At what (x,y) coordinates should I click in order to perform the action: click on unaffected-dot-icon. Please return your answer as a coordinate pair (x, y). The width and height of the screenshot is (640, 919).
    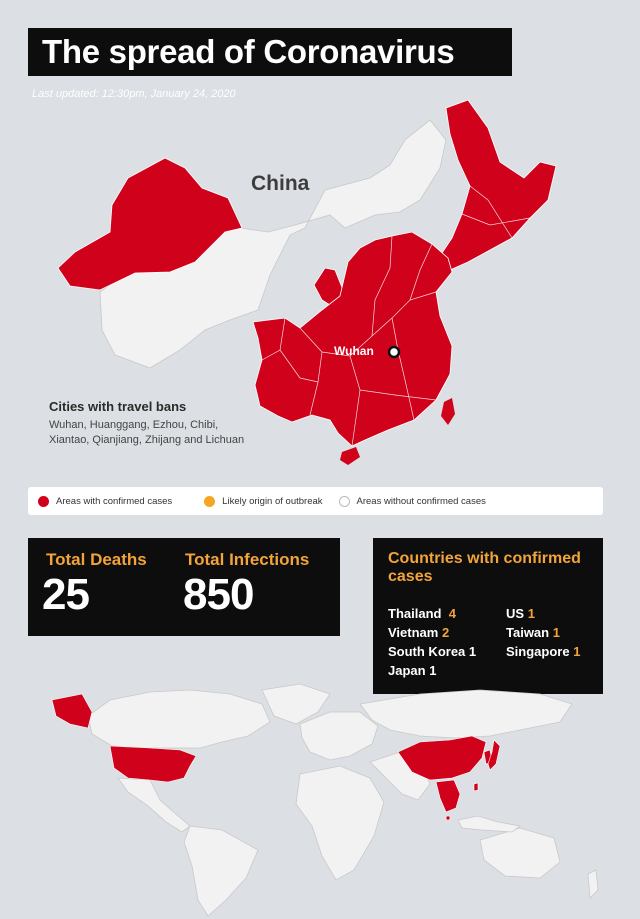
    Looking at the image, I should click on (344, 501).